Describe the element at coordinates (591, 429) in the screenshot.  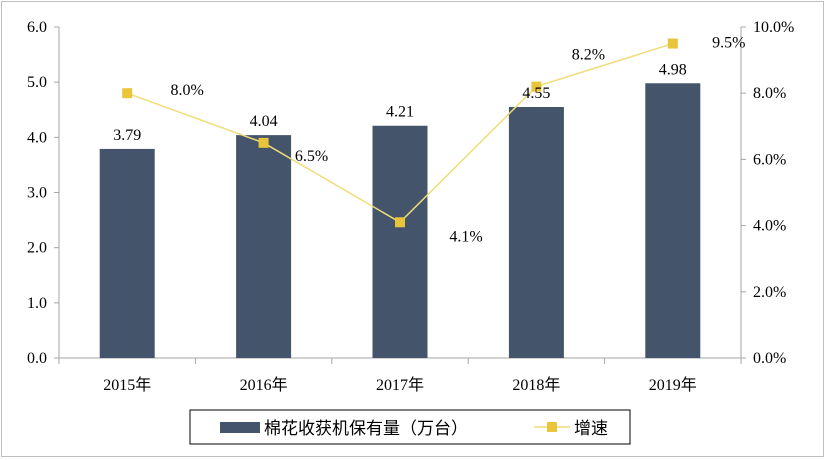
I see `legend-line-label: 增速` at that location.